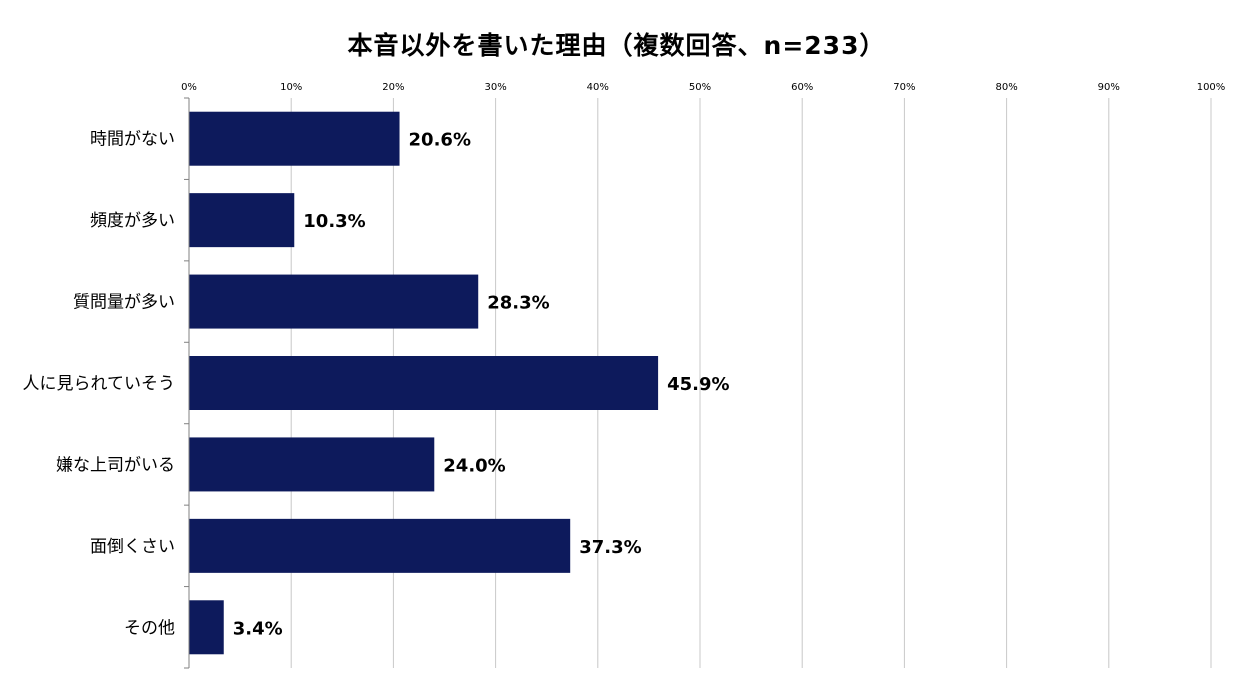  What do you see at coordinates (598, 87) in the screenshot?
I see `x-tick-label: 40%` at bounding box center [598, 87].